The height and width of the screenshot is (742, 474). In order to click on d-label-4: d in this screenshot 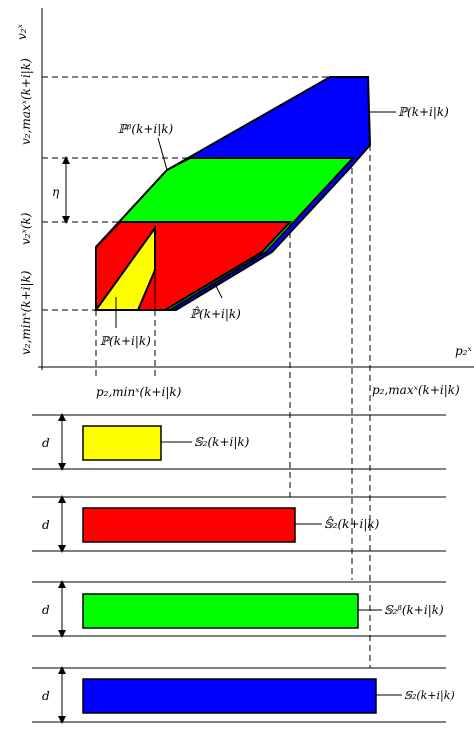, I will do `click(46, 696)`.